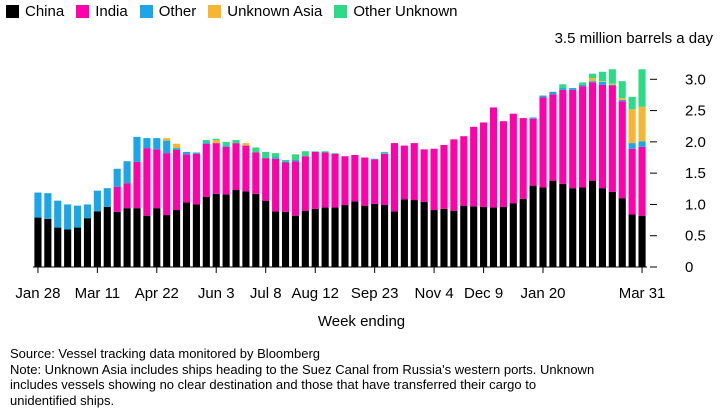 The width and height of the screenshot is (723, 417). I want to click on x-tick-label: Jan 20, so click(542, 293).